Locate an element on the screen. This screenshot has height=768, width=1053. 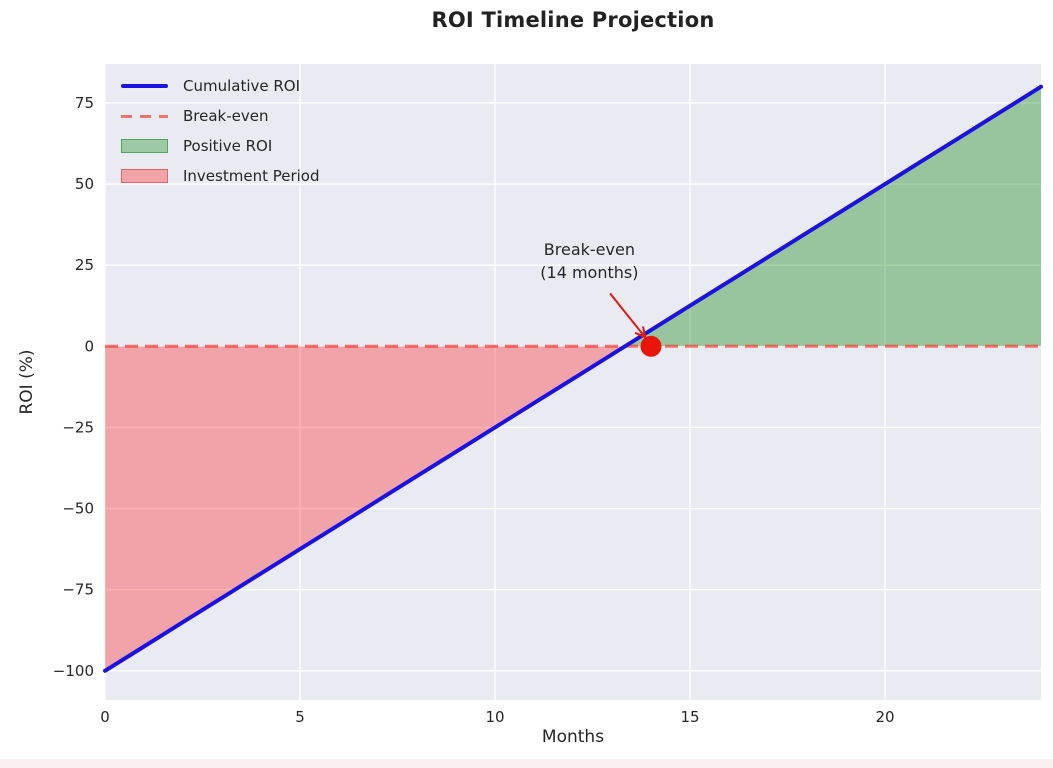
x-tick-label: 5 is located at coordinates (300, 717).